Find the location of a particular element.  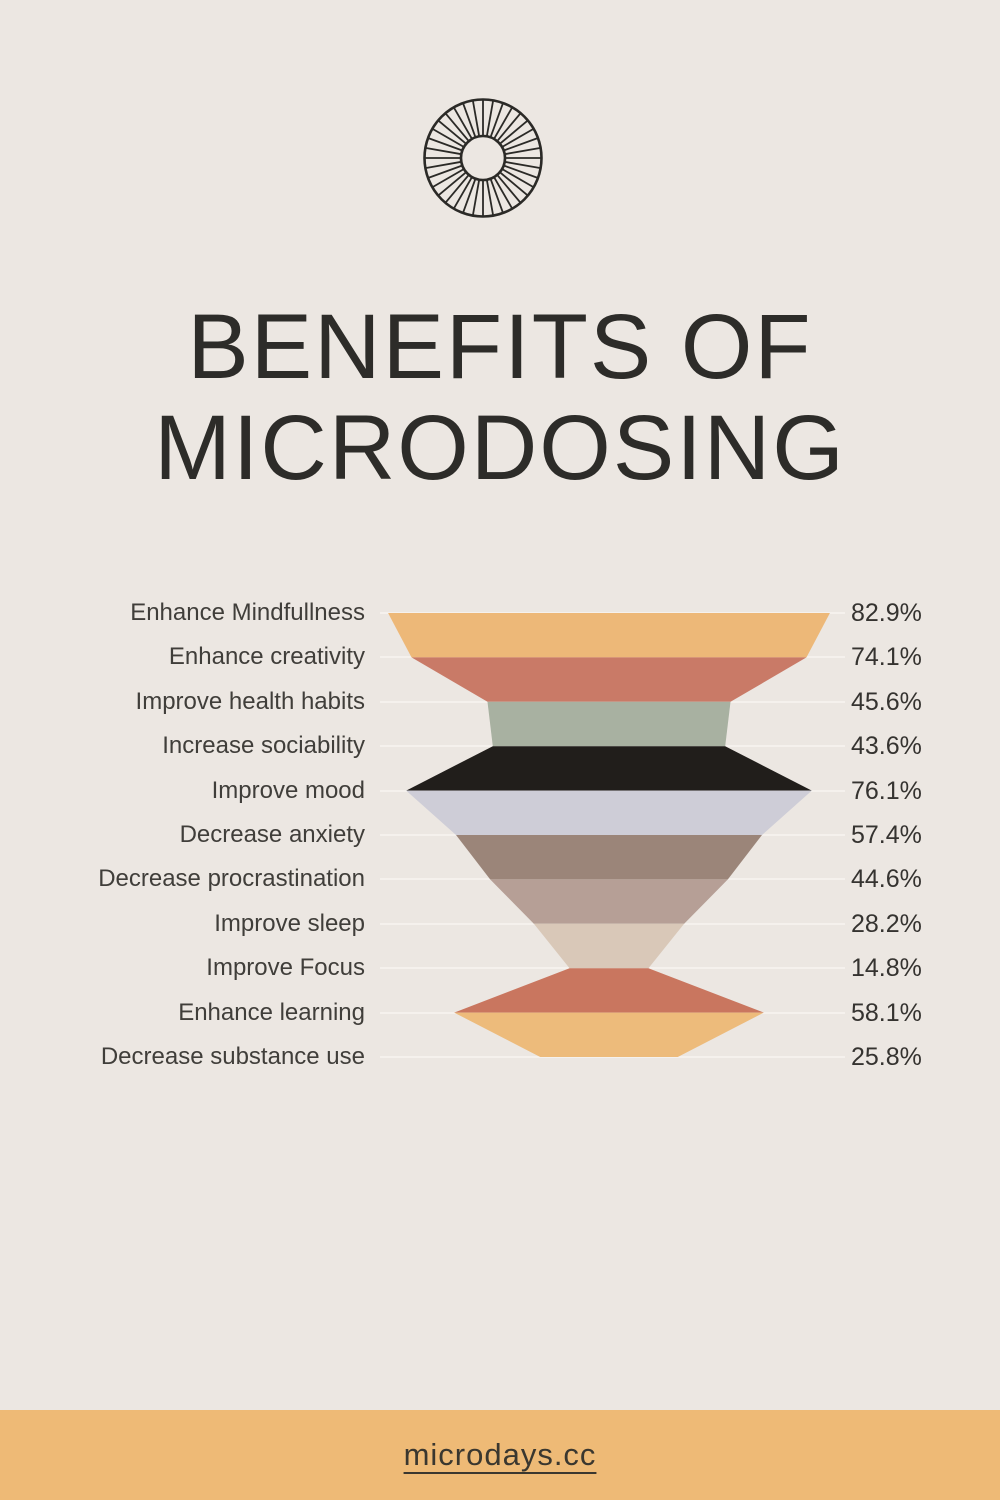

page-title-line2: MICRODOSING is located at coordinates (500, 448).